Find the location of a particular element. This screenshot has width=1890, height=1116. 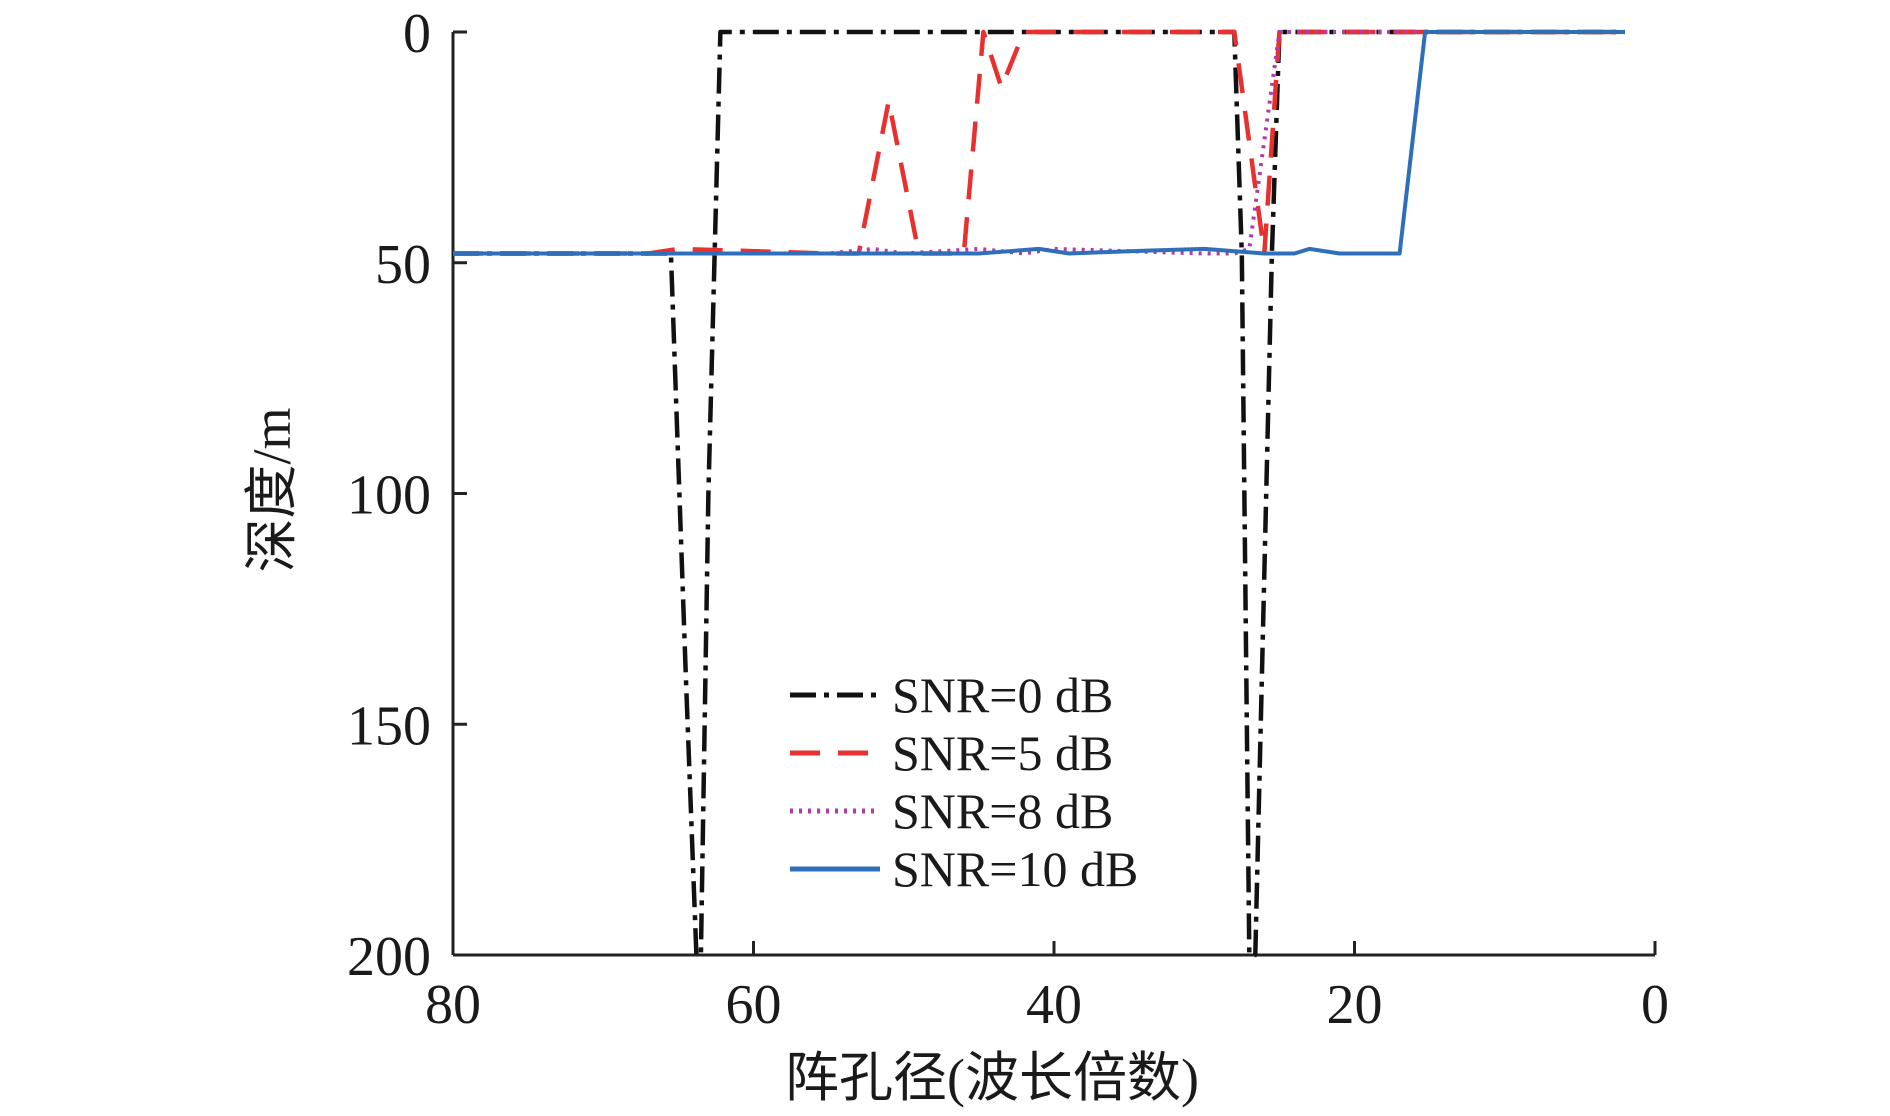

y-tick-label: 50 is located at coordinates (403, 265).